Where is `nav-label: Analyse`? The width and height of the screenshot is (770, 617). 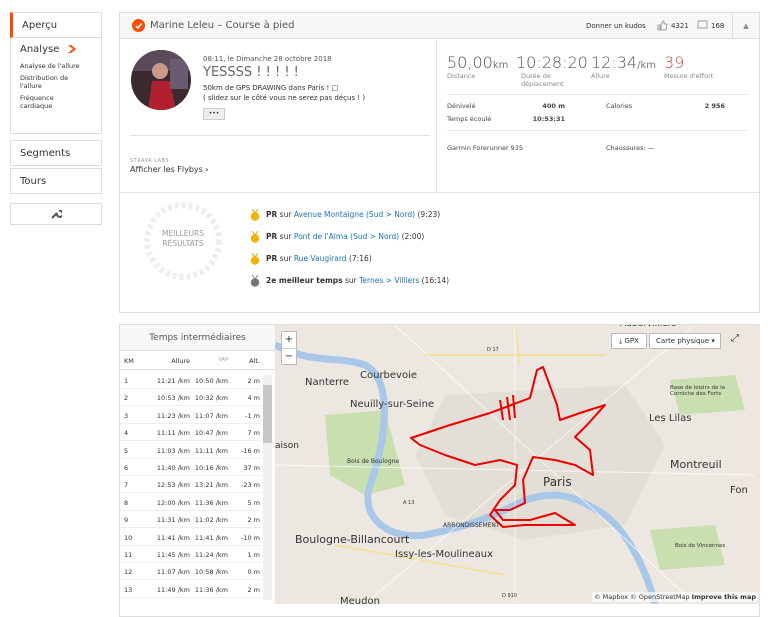 nav-label: Analyse is located at coordinates (40, 49).